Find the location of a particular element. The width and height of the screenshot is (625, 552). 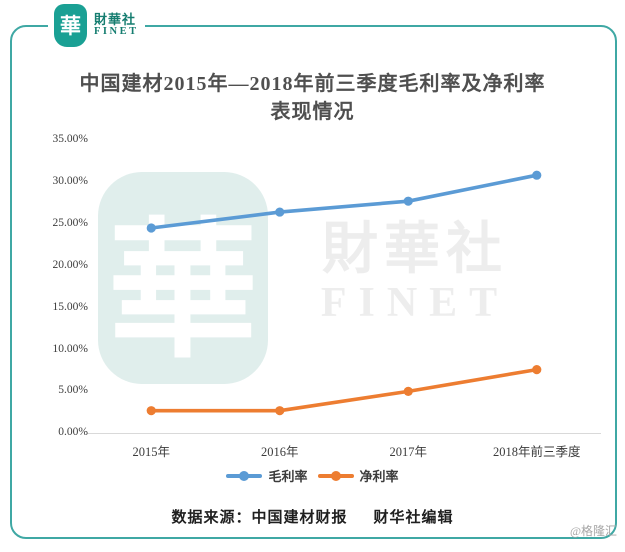

y-axis-tick-label: 35.00% is located at coordinates (70, 139).